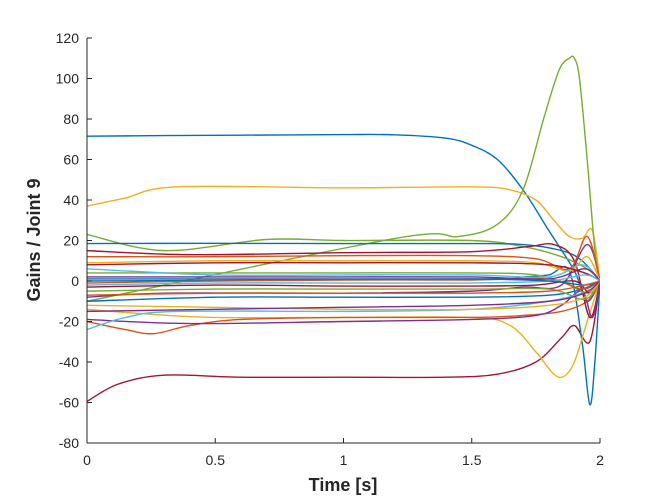 Image resolution: width=664 pixels, height=498 pixels. Describe the element at coordinates (600, 460) in the screenshot. I see `x-tick-label: 2` at that location.